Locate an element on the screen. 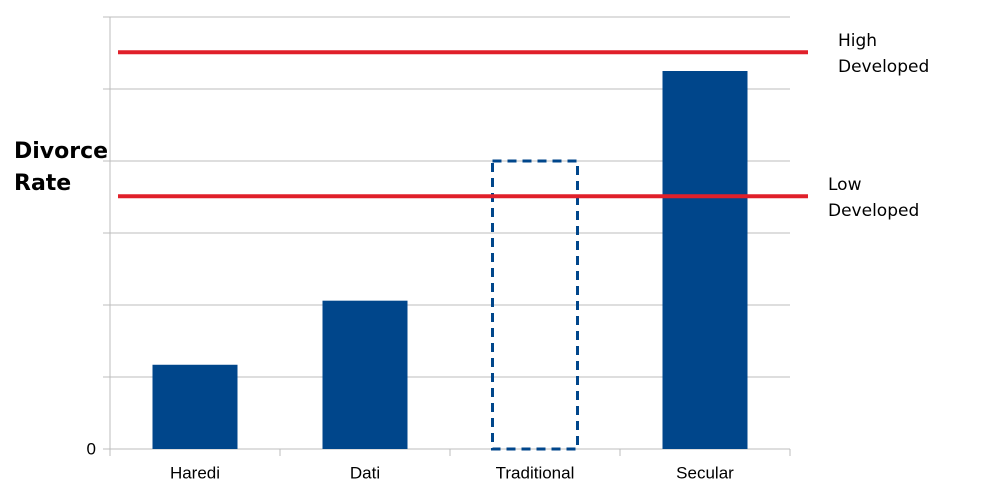 The image size is (986, 493). x-tick-label: Haredi is located at coordinates (195, 472).